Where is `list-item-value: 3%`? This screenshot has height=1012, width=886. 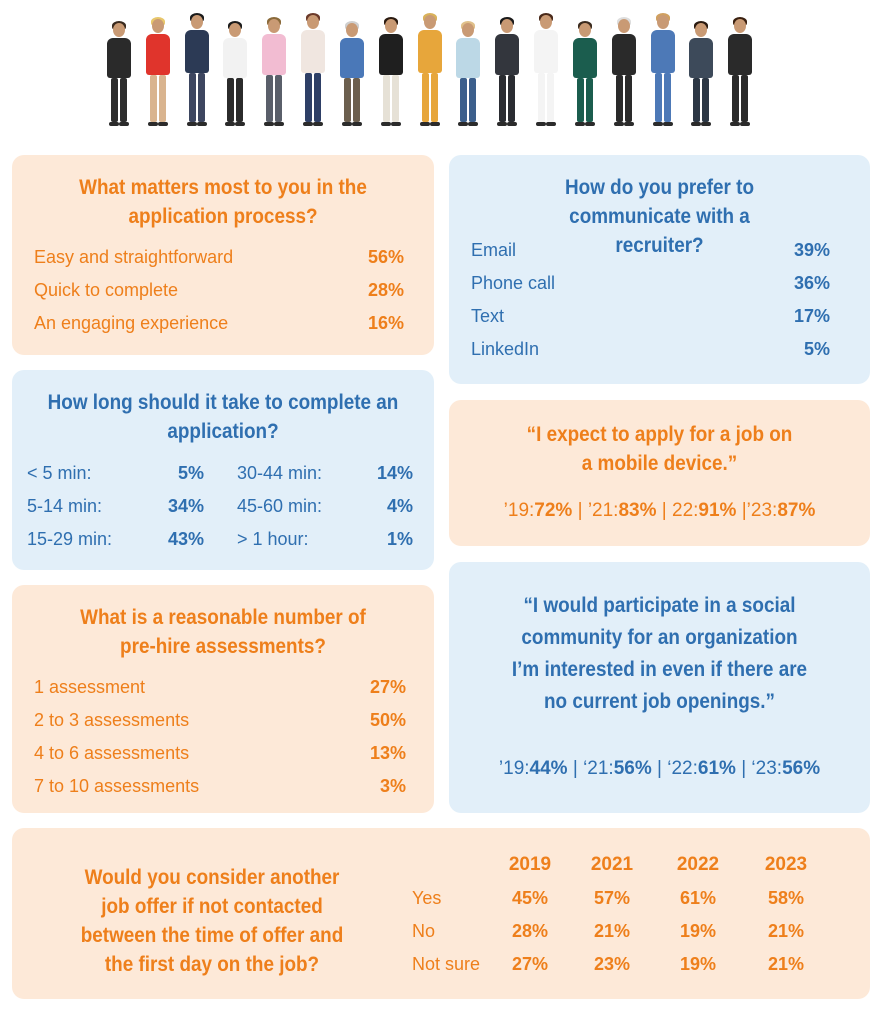
list-item-value: 3% is located at coordinates (392, 786).